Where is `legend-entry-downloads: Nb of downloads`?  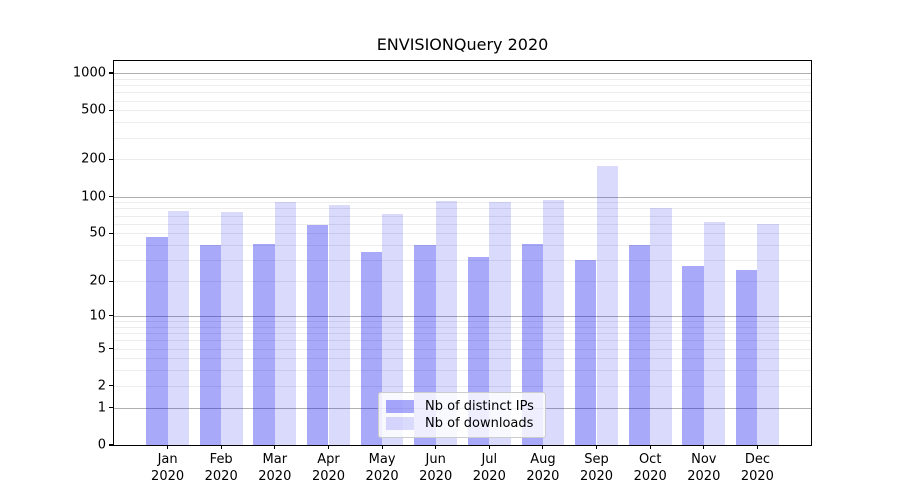 legend-entry-downloads: Nb of downloads is located at coordinates (461, 423).